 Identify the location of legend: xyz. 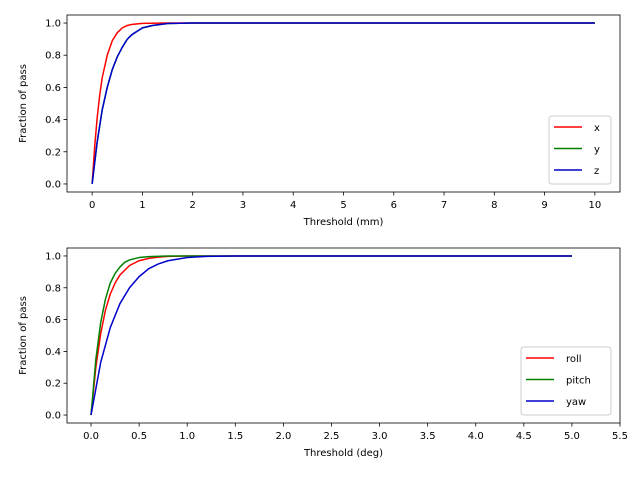
(580, 150).